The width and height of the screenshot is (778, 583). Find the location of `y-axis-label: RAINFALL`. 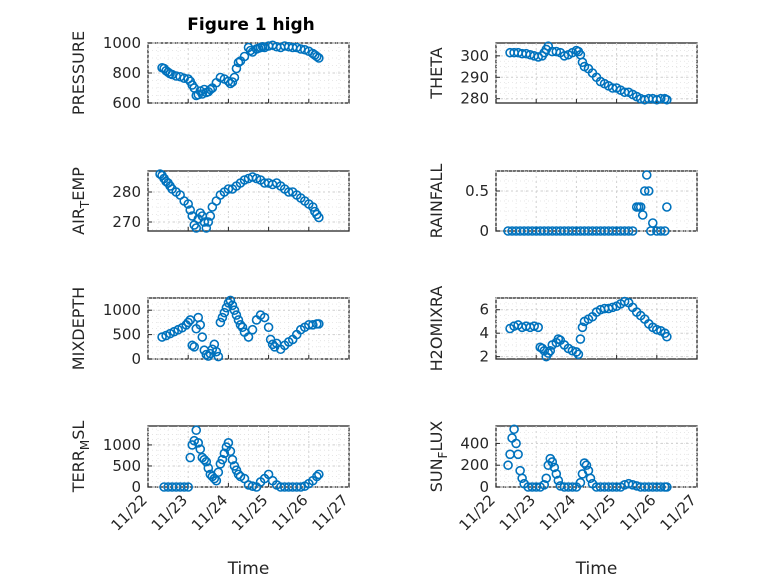

y-axis-label: RAINFALL is located at coordinates (436, 201).